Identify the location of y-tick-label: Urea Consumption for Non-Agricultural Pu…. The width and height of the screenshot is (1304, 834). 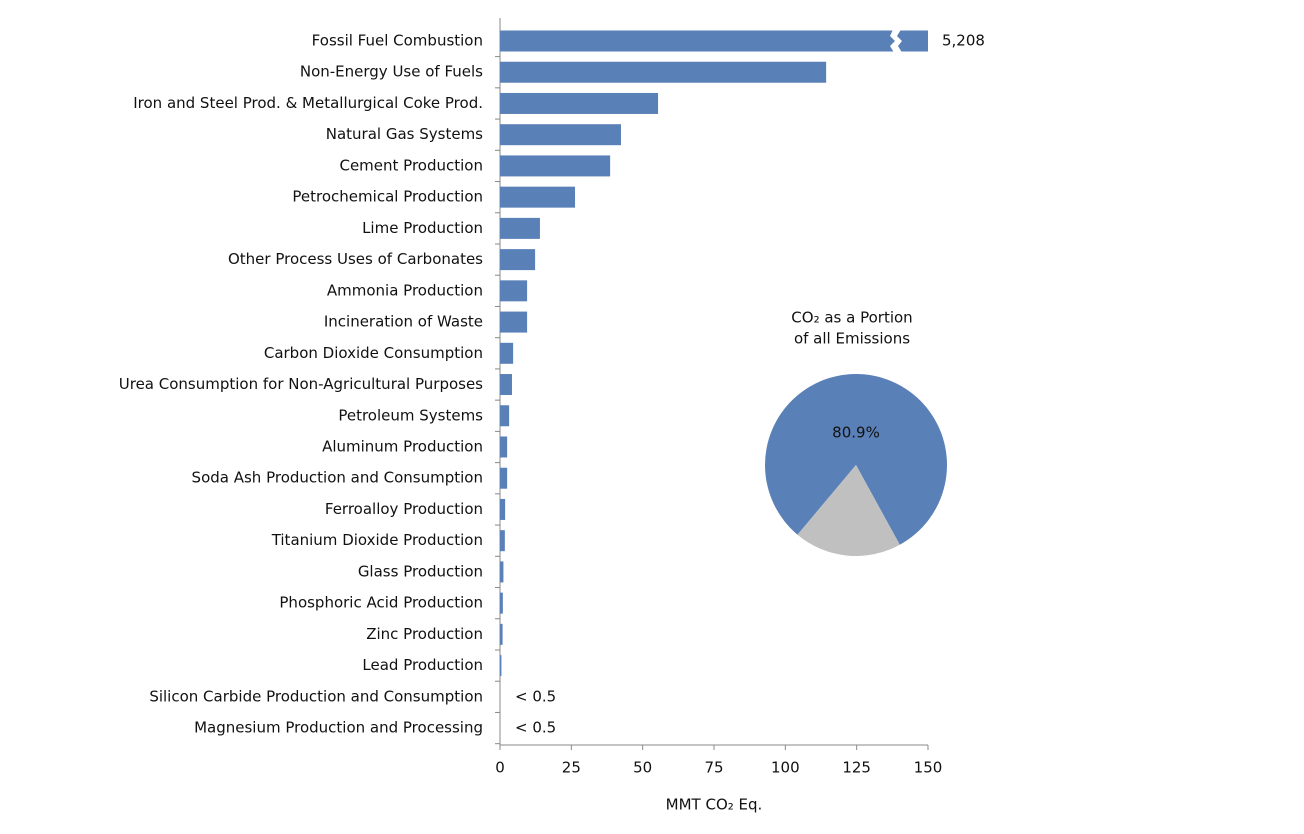
(301, 384).